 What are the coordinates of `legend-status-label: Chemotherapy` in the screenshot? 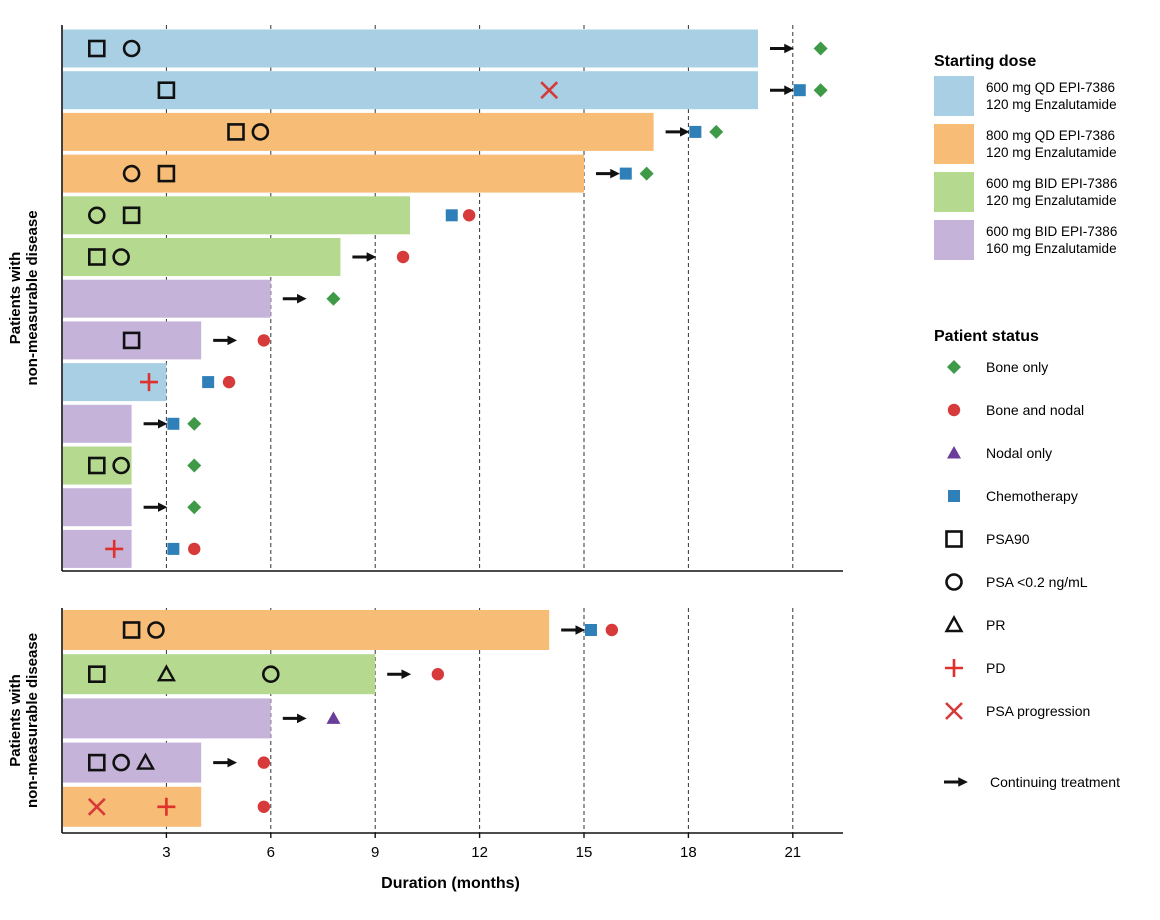 It's located at (1032, 496).